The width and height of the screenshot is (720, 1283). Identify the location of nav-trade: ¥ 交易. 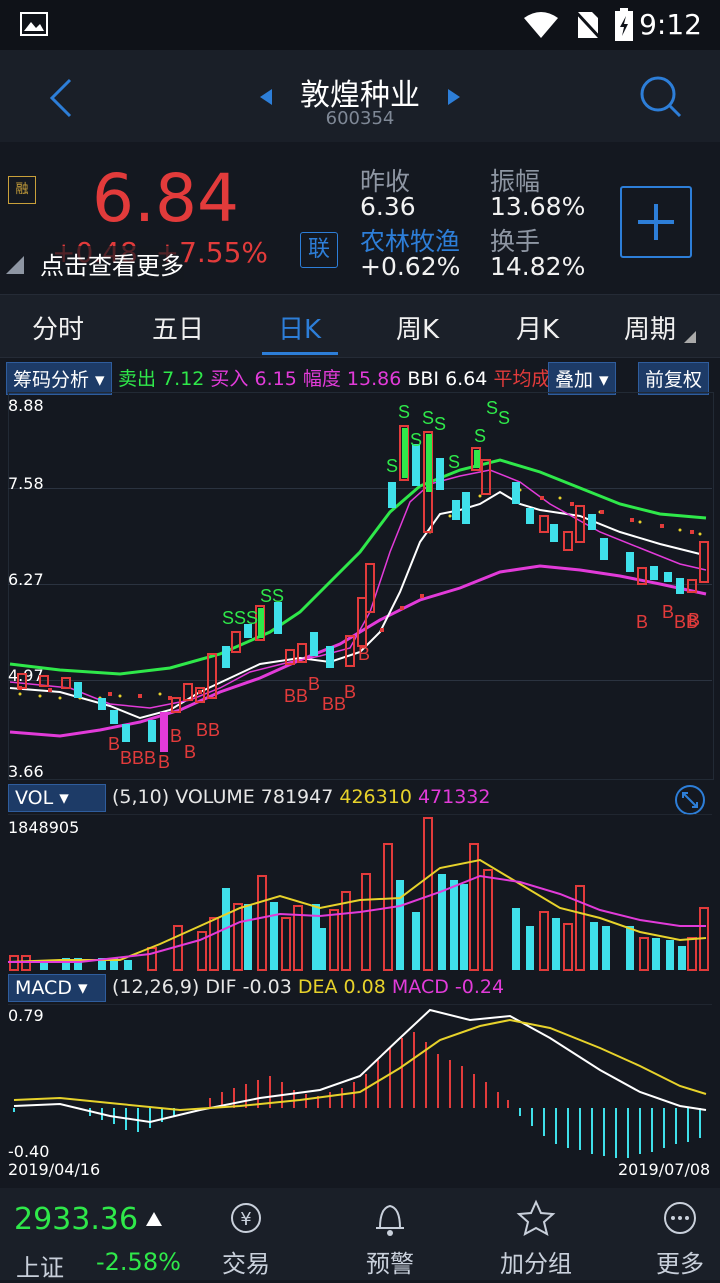
(246, 1238).